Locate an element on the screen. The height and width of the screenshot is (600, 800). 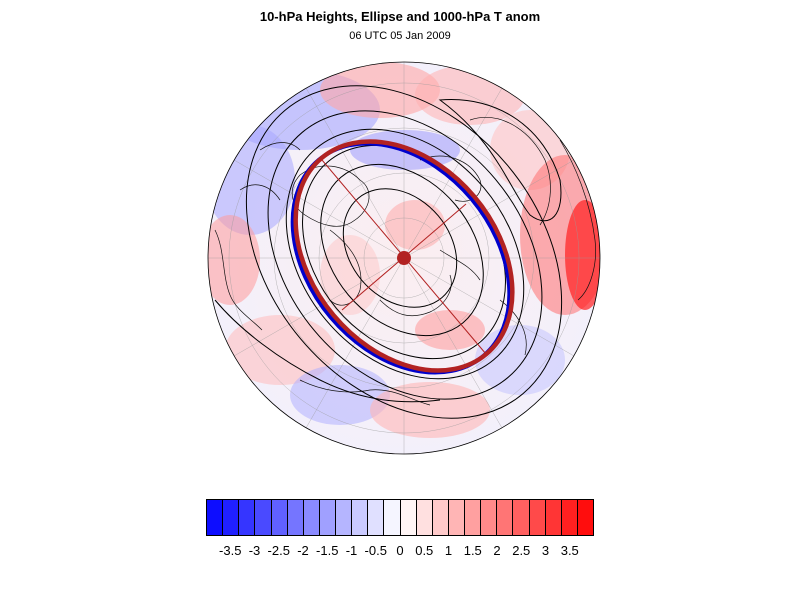
colorbar-tick-label: -2 is located at coordinates (303, 550).